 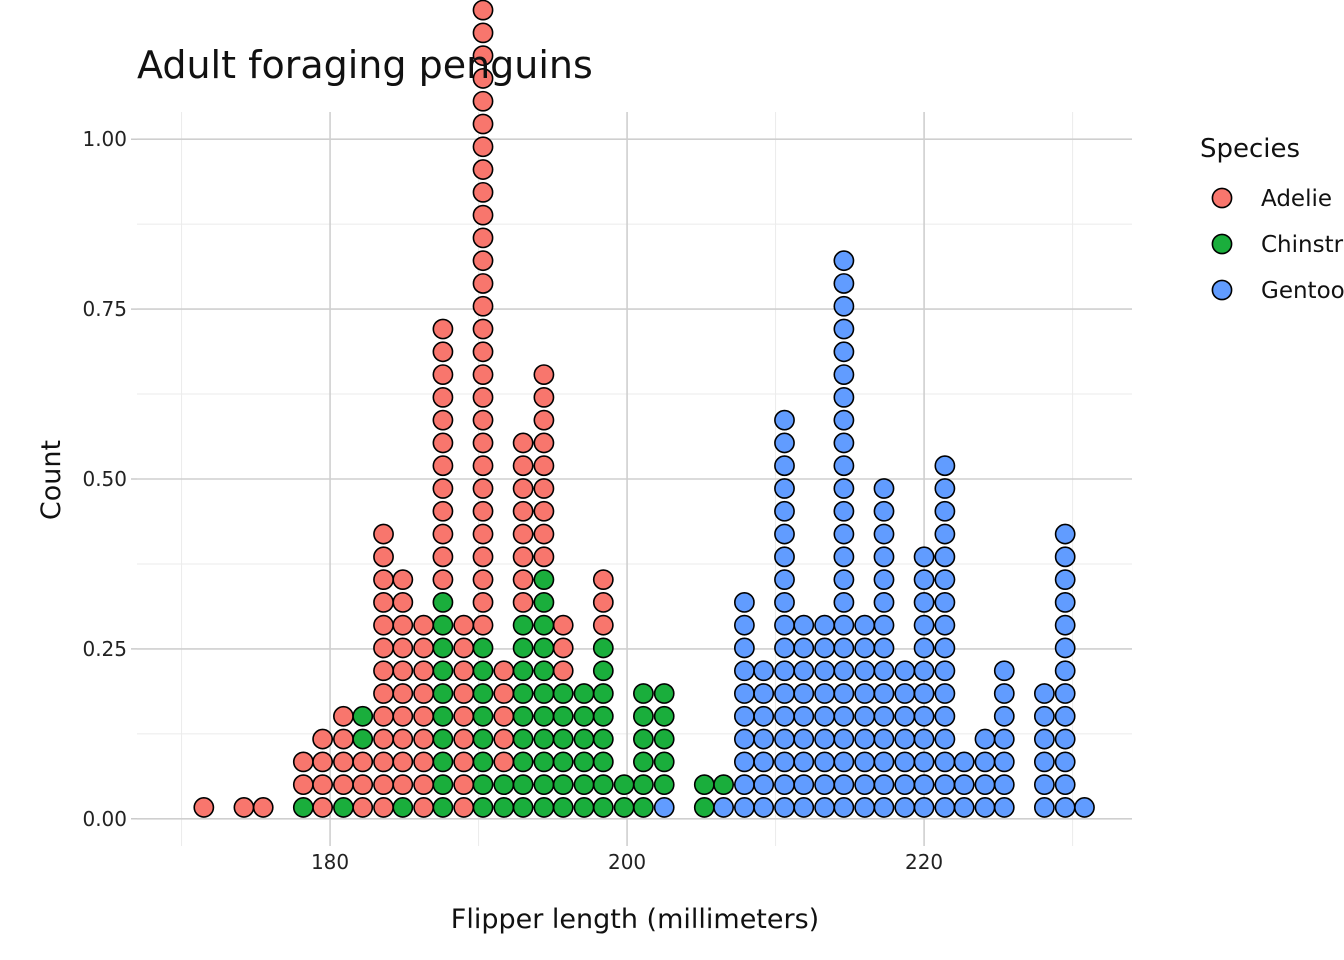 What do you see at coordinates (104, 649) in the screenshot?
I see `y-tick-label: 0.25` at bounding box center [104, 649].